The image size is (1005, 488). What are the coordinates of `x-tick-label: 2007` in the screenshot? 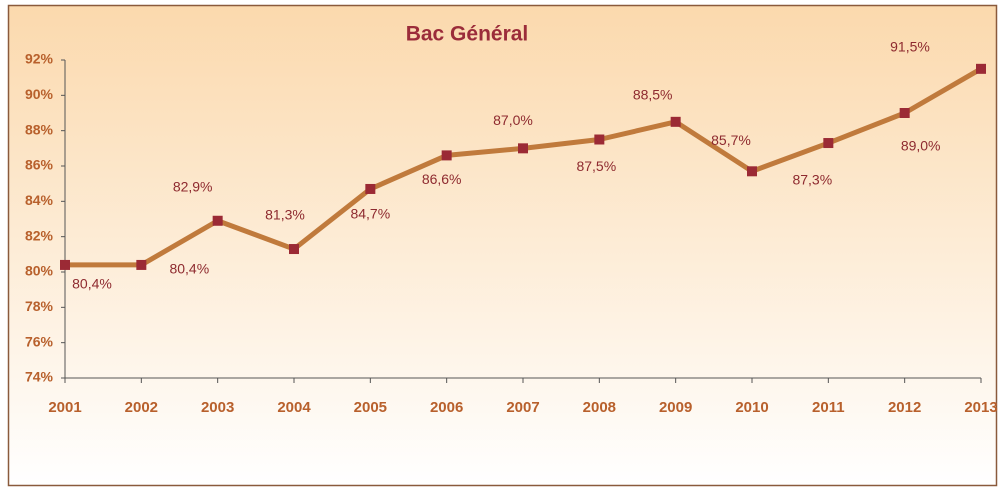 It's located at (522, 407).